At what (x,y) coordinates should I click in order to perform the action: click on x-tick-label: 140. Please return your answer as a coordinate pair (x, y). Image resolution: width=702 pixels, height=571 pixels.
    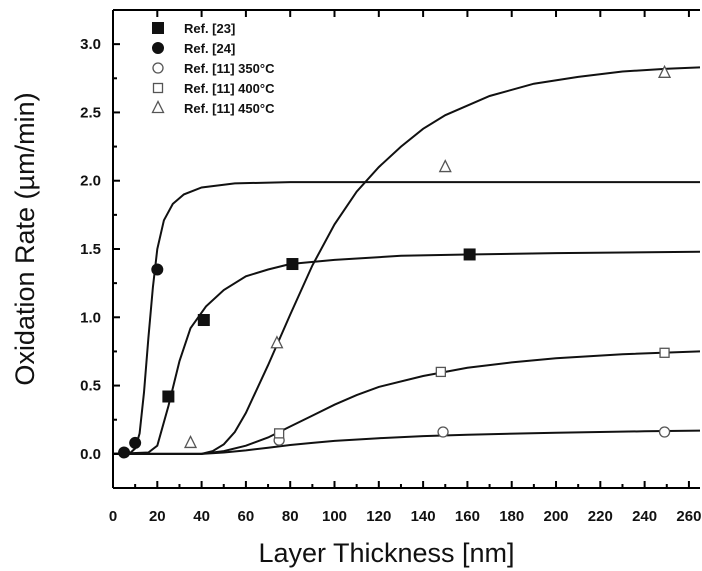
    Looking at the image, I should click on (423, 516).